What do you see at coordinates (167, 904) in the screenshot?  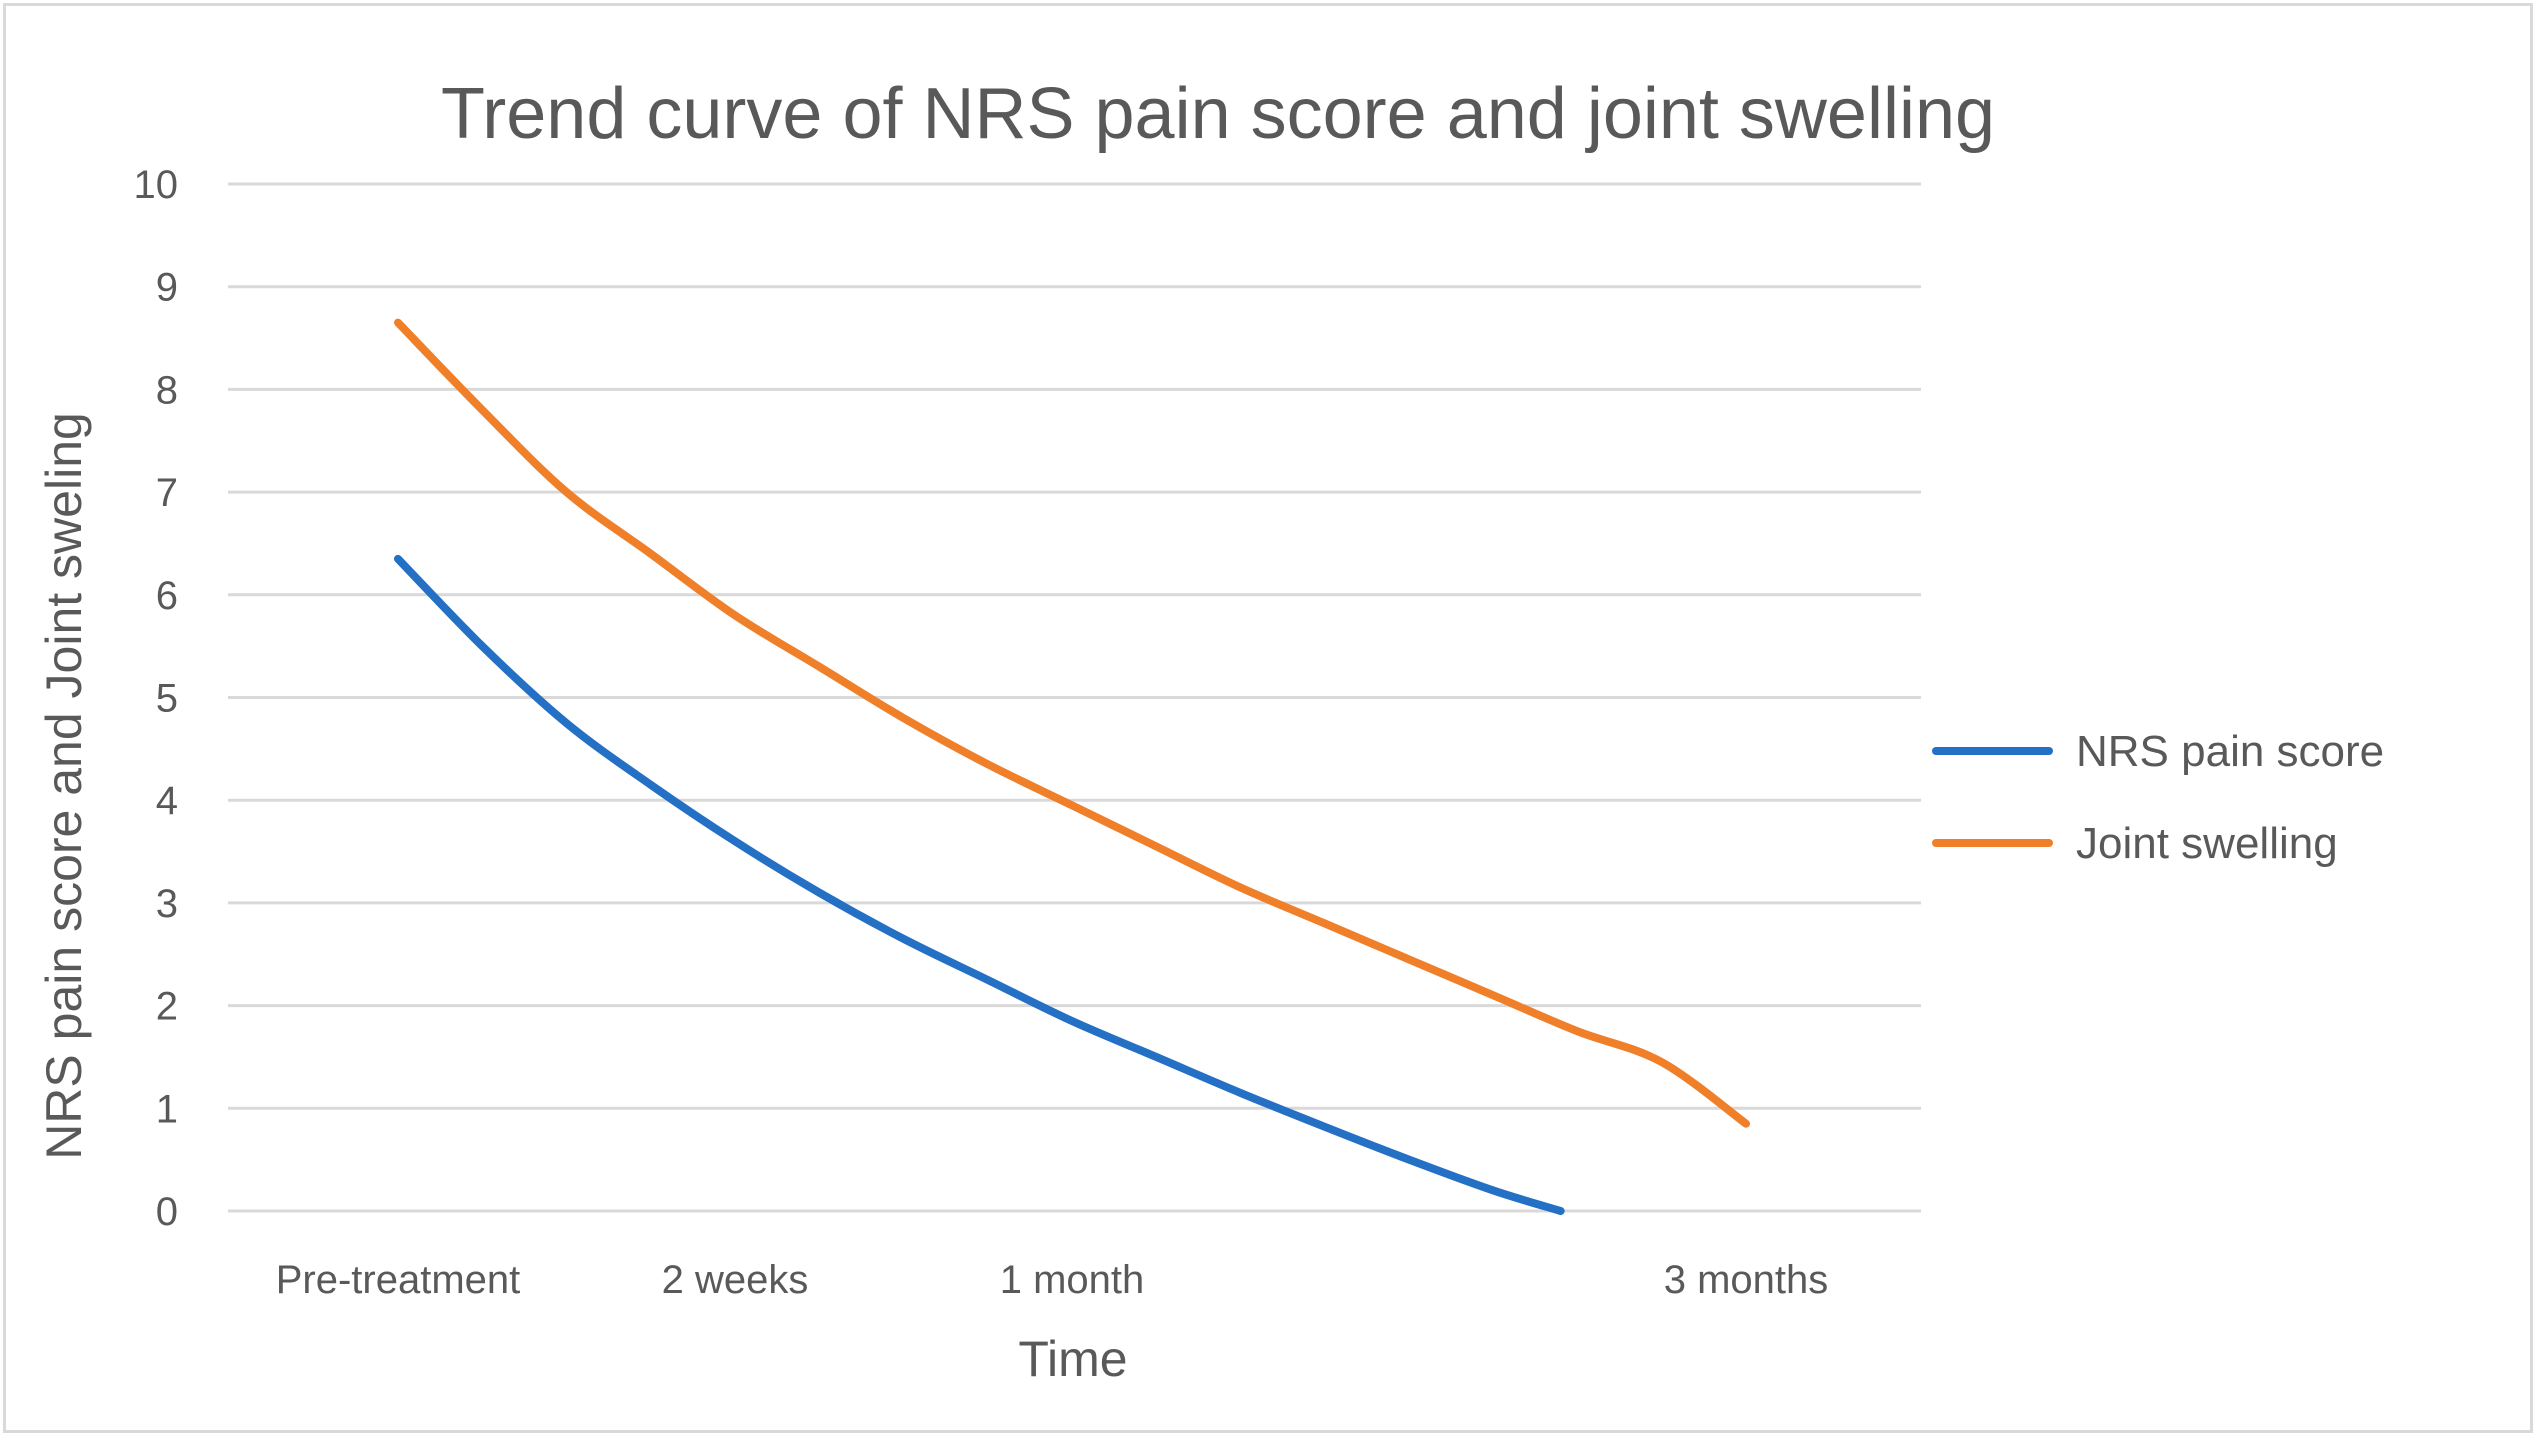 I see `y-tick-label-3: 3` at bounding box center [167, 904].